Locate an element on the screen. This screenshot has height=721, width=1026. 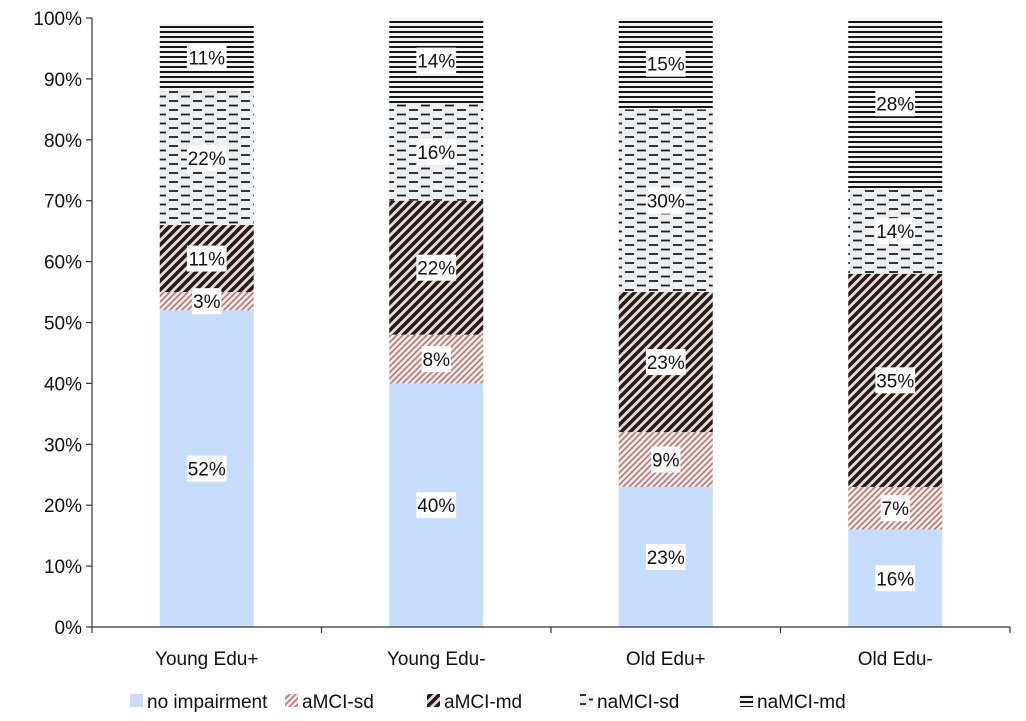
y-tick-label: 90% is located at coordinates (63, 80).